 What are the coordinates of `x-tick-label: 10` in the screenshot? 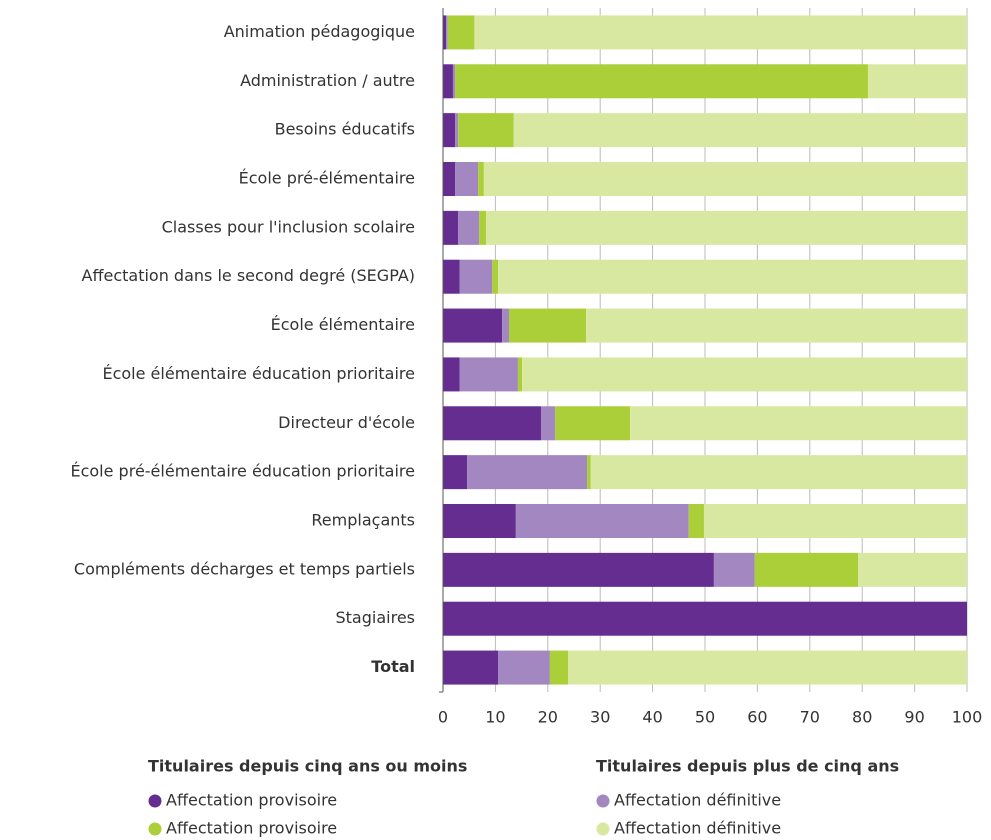 It's located at (495, 717).